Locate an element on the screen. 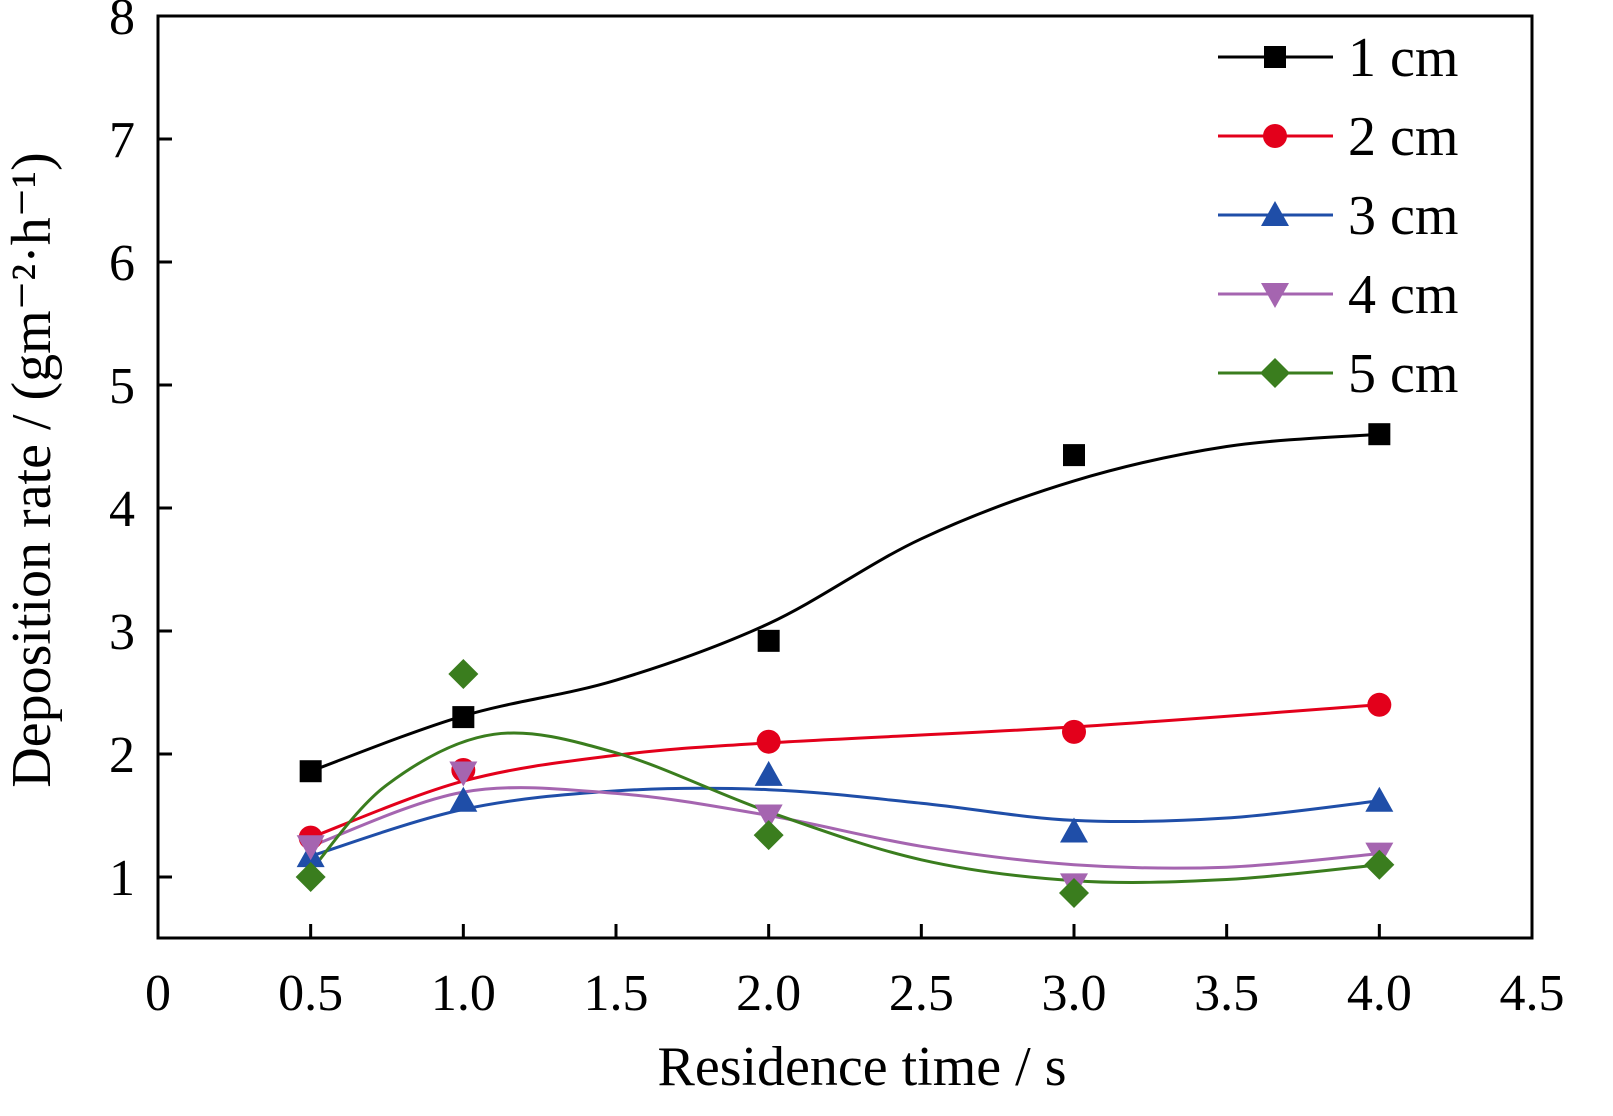 The height and width of the screenshot is (1116, 1613). y-tick-label: 5 is located at coordinates (122, 386).